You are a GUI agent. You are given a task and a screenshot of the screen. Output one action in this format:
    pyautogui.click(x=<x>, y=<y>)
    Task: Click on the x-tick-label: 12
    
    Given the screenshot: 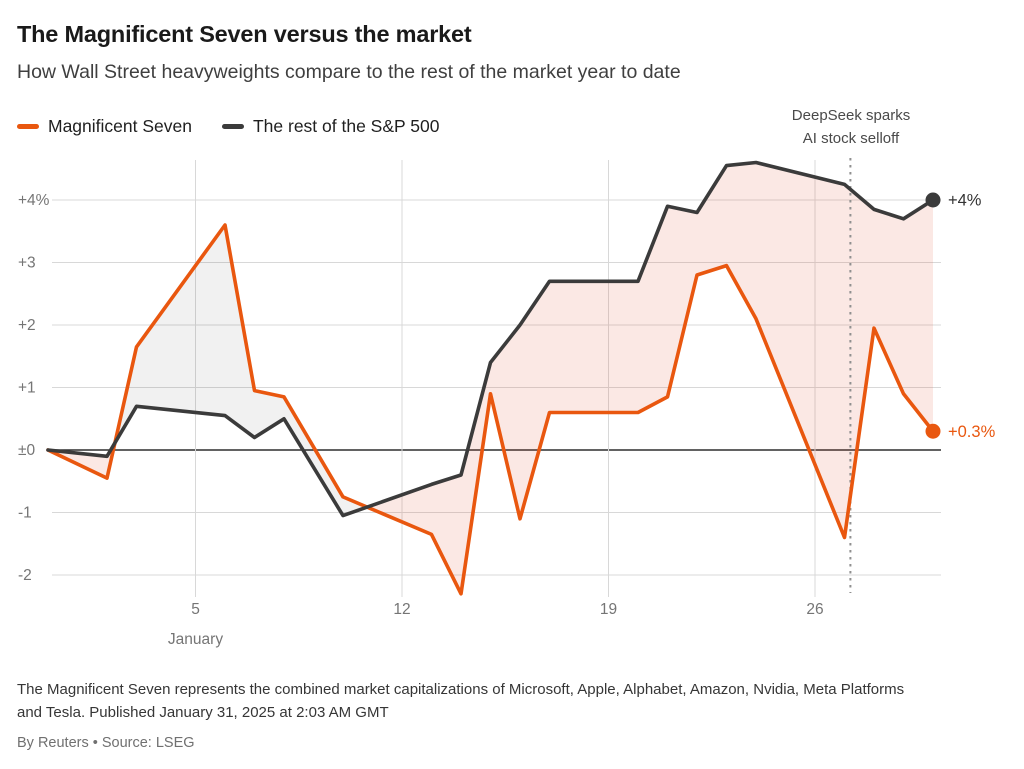 What is the action you would take?
    pyautogui.click(x=401, y=609)
    